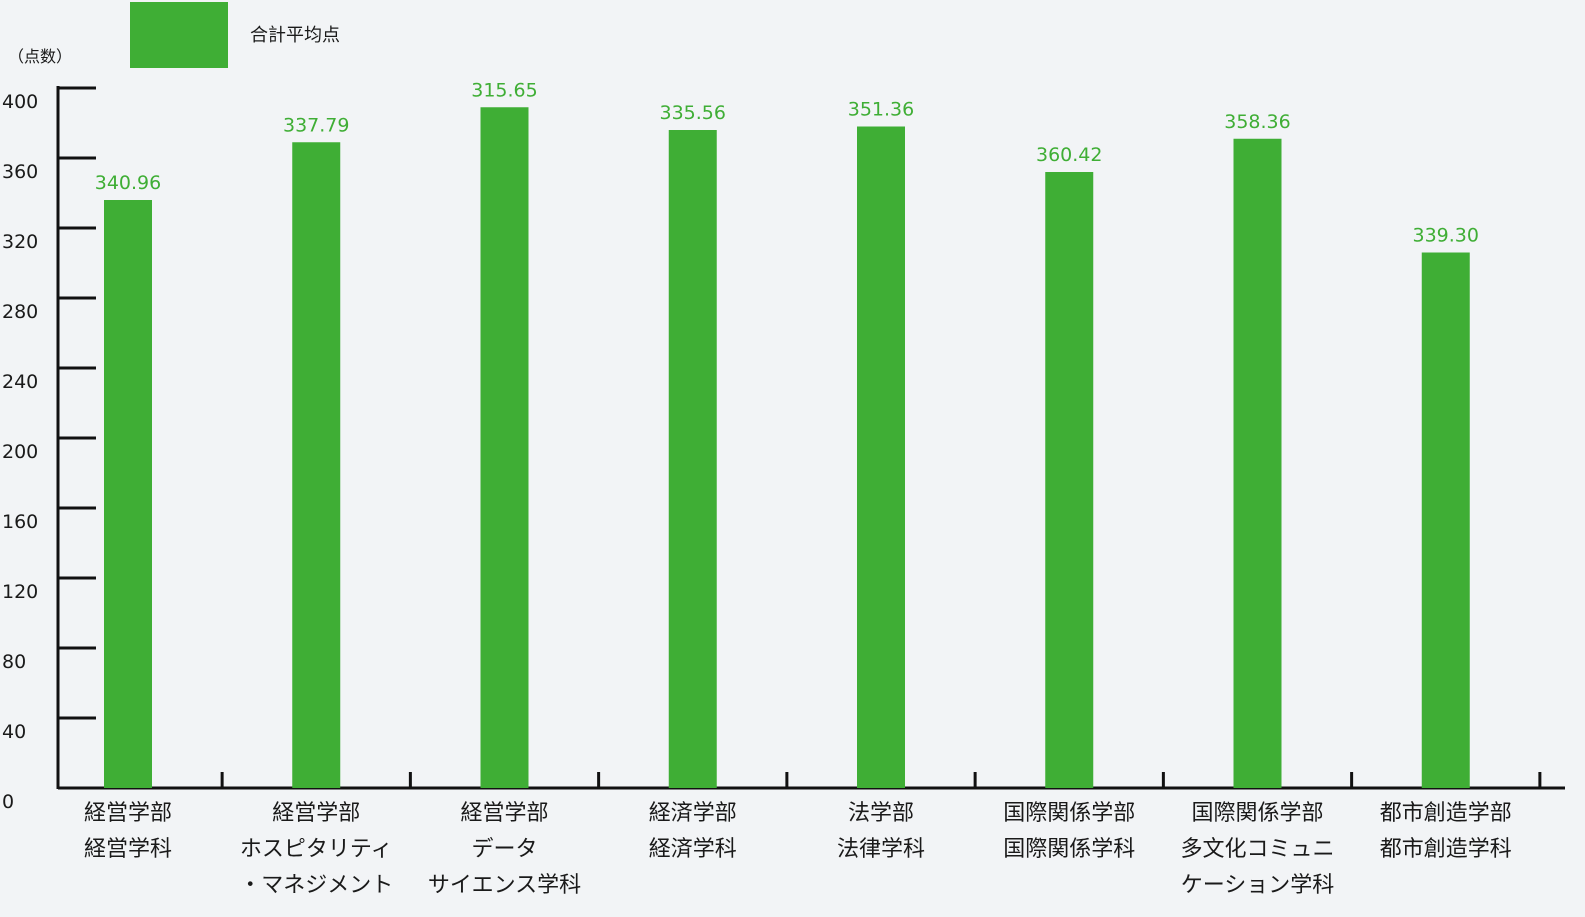 The height and width of the screenshot is (917, 1585). I want to click on data-label: 335.56, so click(693, 113).